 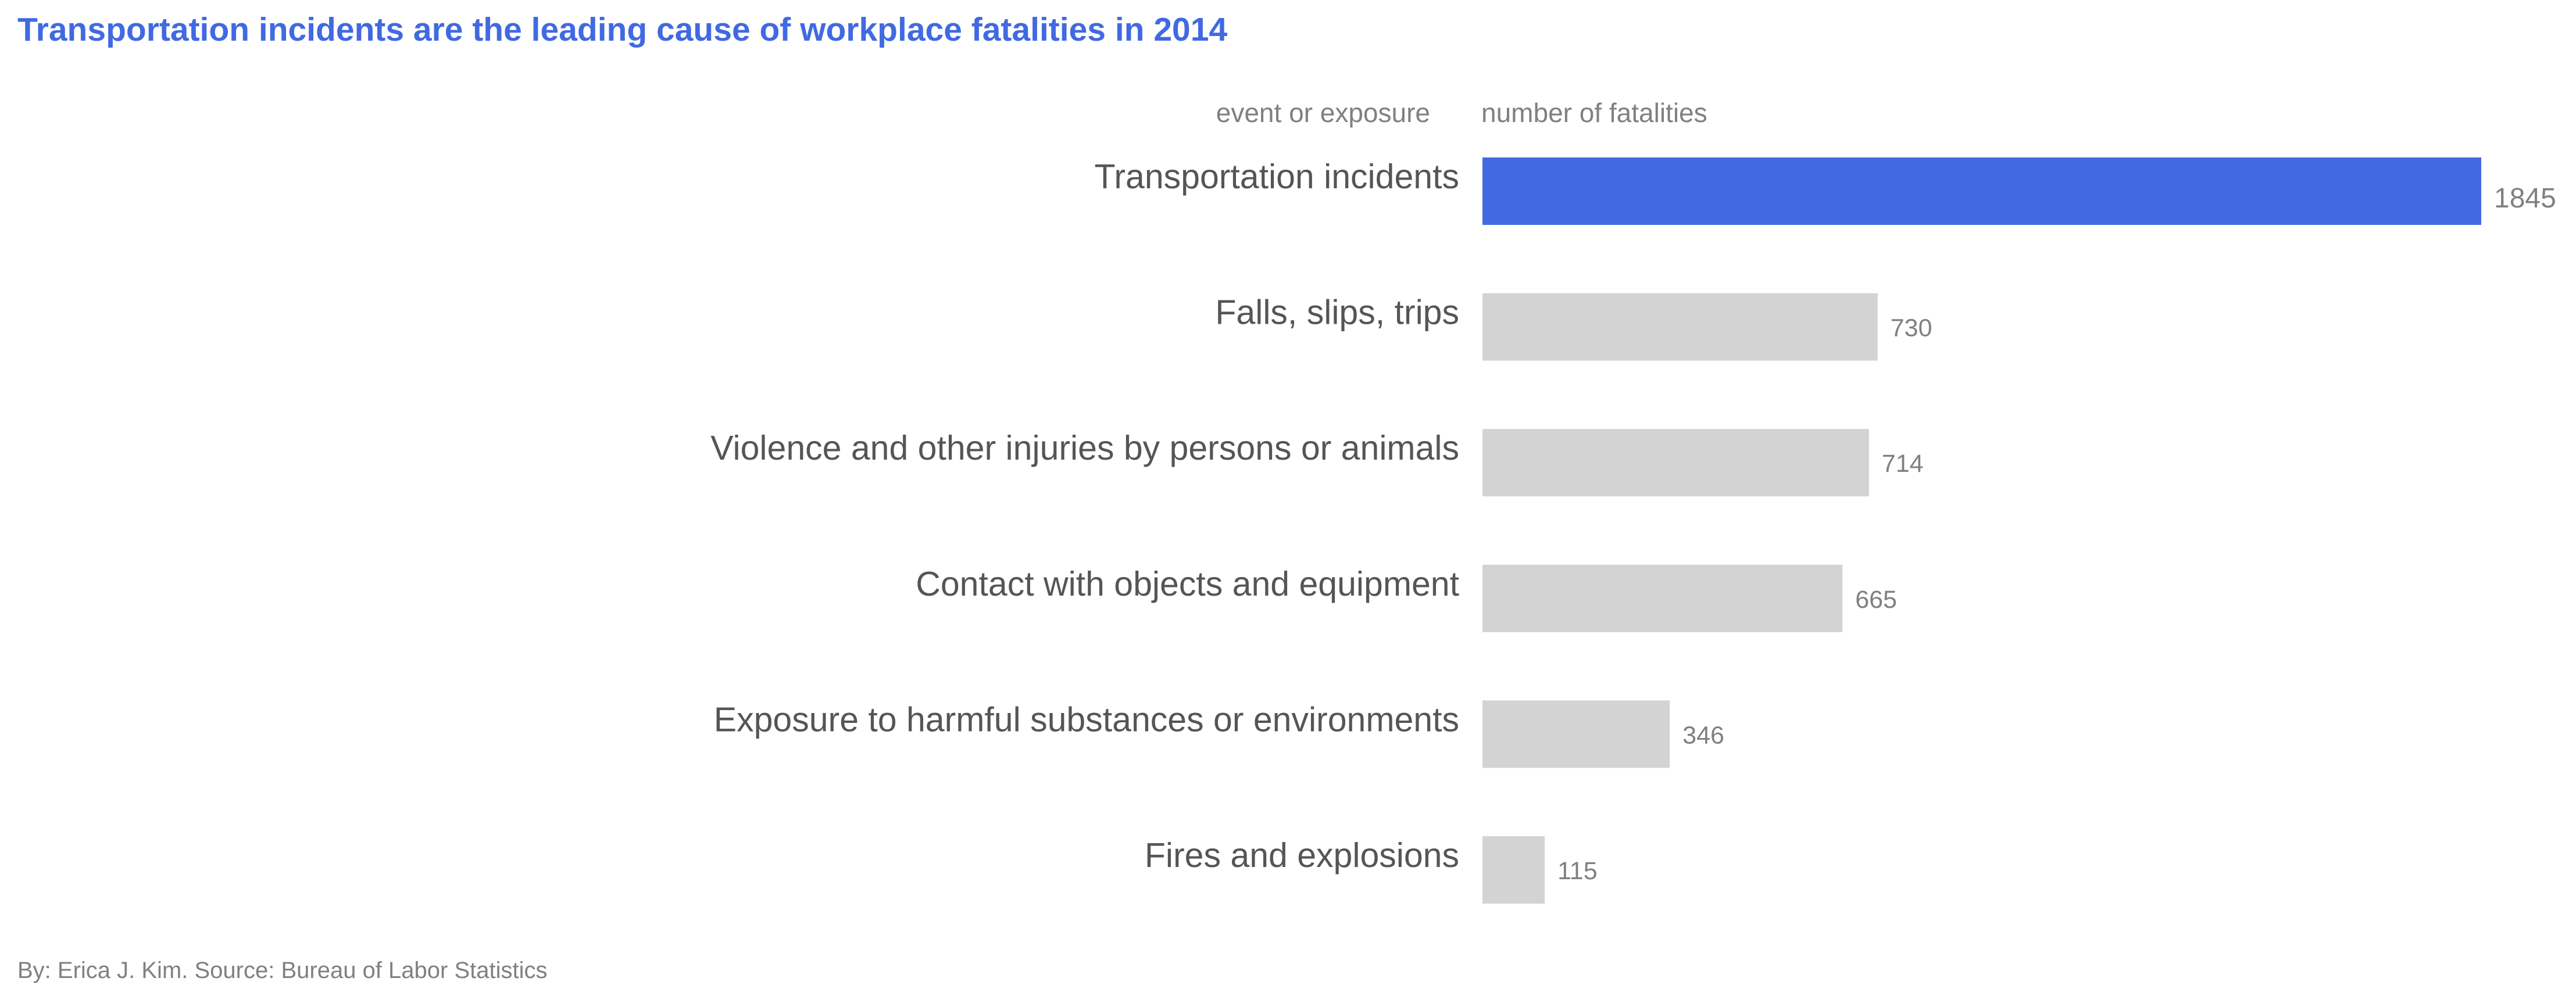 I want to click on category-label: Contact with objects and equipment, so click(x=1187, y=584).